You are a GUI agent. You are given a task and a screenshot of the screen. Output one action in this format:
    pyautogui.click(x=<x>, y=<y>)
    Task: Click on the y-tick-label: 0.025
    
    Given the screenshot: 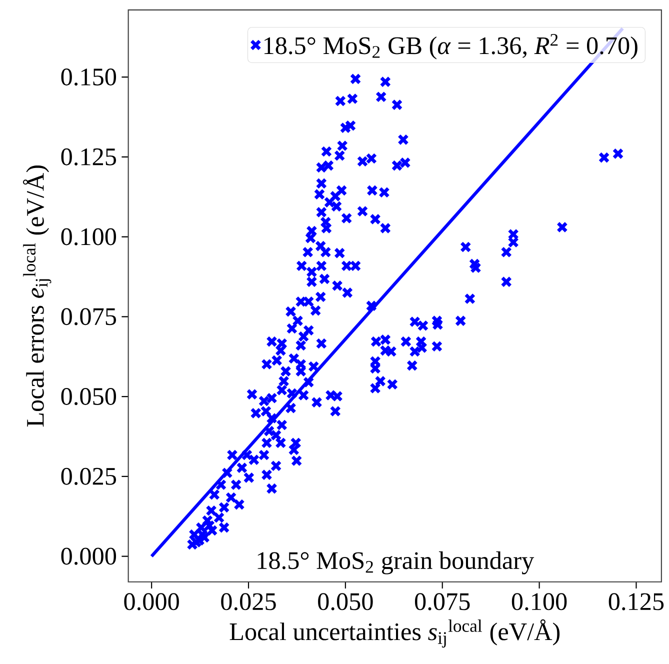 What is the action you would take?
    pyautogui.click(x=88, y=476)
    